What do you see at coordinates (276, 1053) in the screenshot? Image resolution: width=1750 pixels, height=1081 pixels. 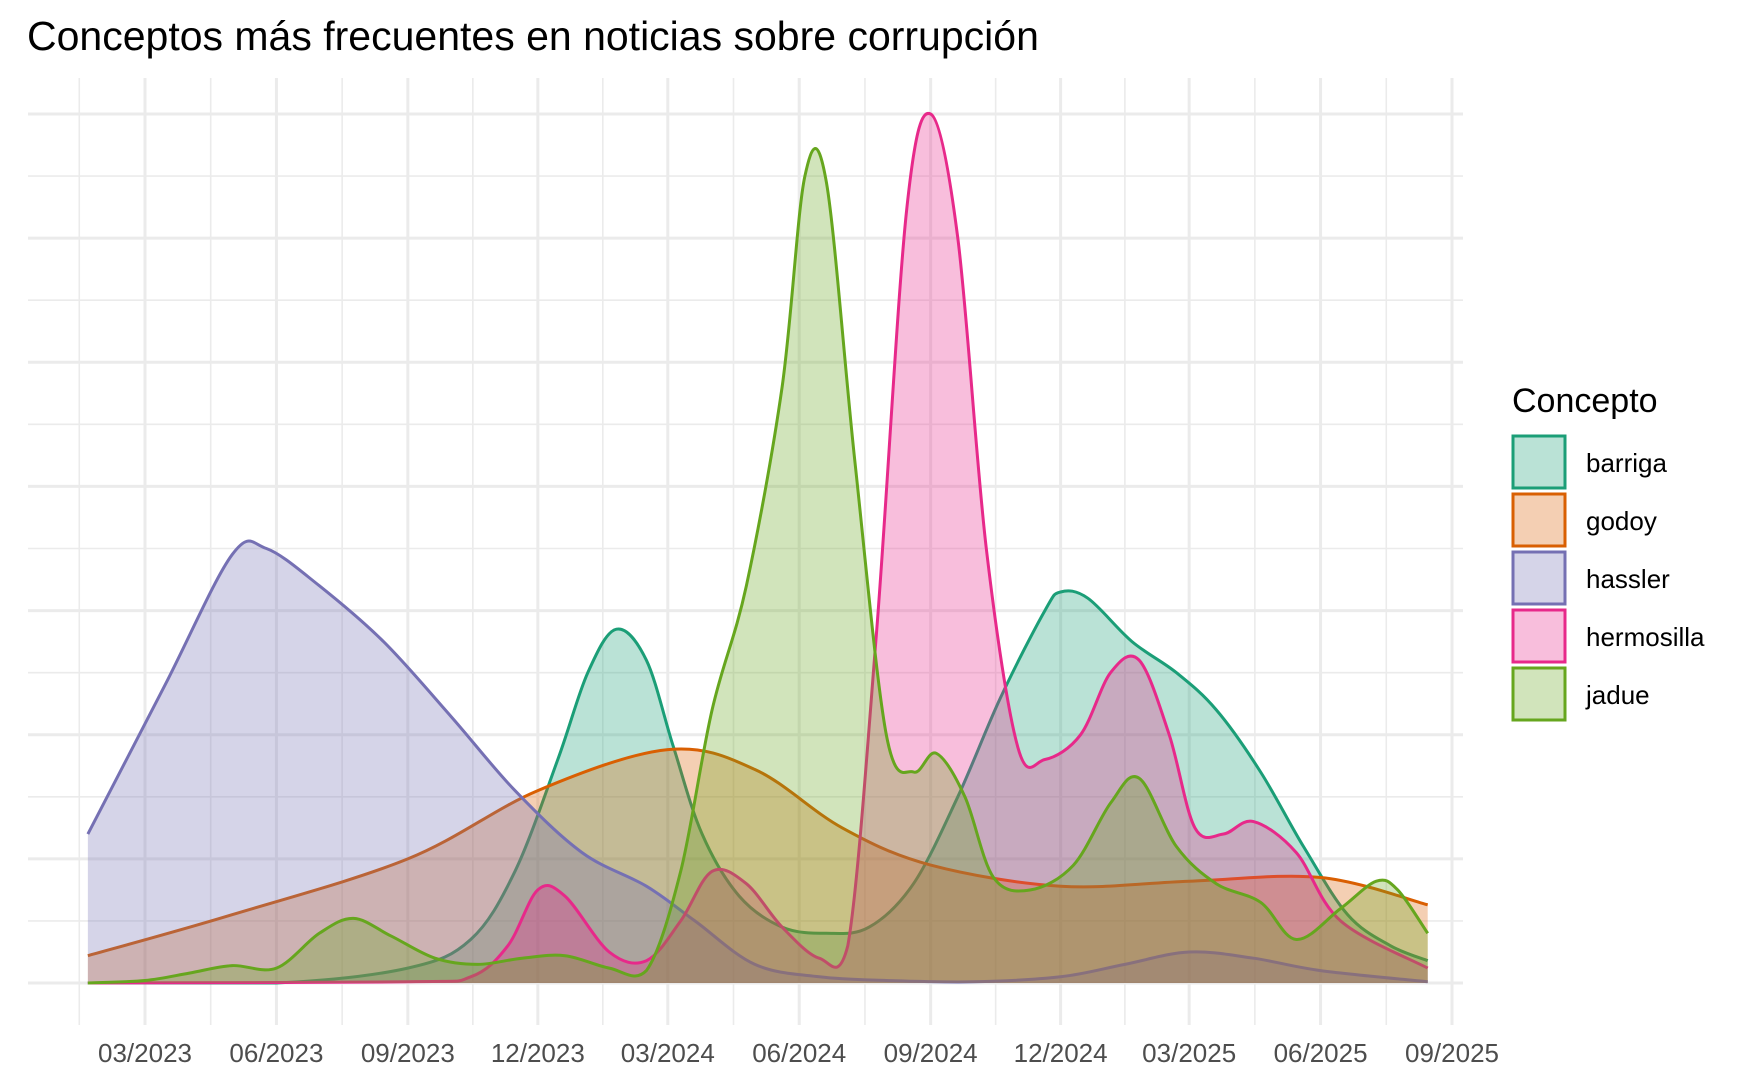 I see `x-tick-label: 06/2023` at bounding box center [276, 1053].